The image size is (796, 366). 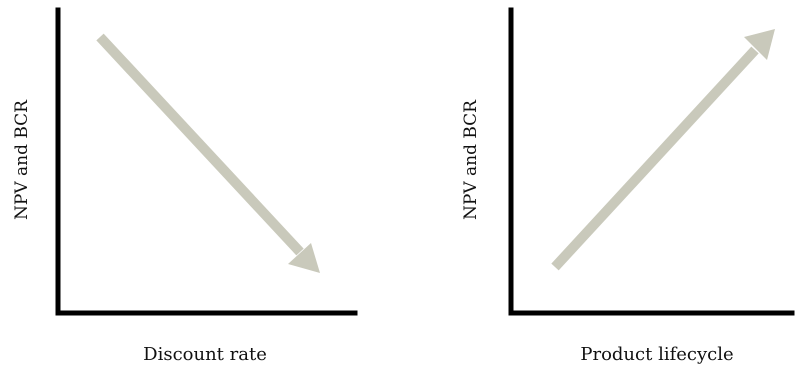 What do you see at coordinates (205, 354) in the screenshot?
I see `left-x-axis-label: Discount rate` at bounding box center [205, 354].